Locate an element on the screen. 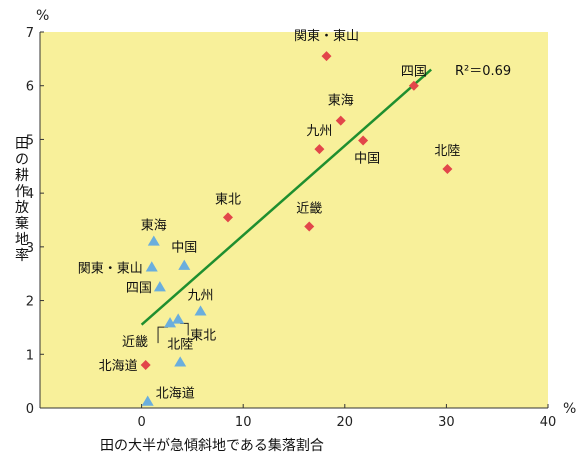 This screenshot has width=578, height=458. y-tick-label: 3 is located at coordinates (30, 248).